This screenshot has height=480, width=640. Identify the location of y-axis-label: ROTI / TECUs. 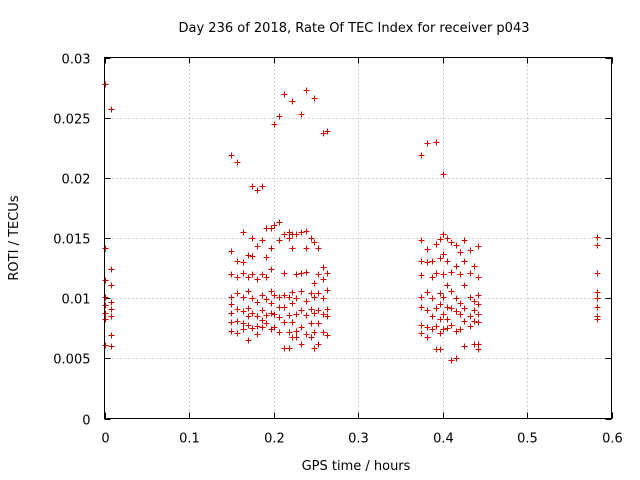
(14, 237).